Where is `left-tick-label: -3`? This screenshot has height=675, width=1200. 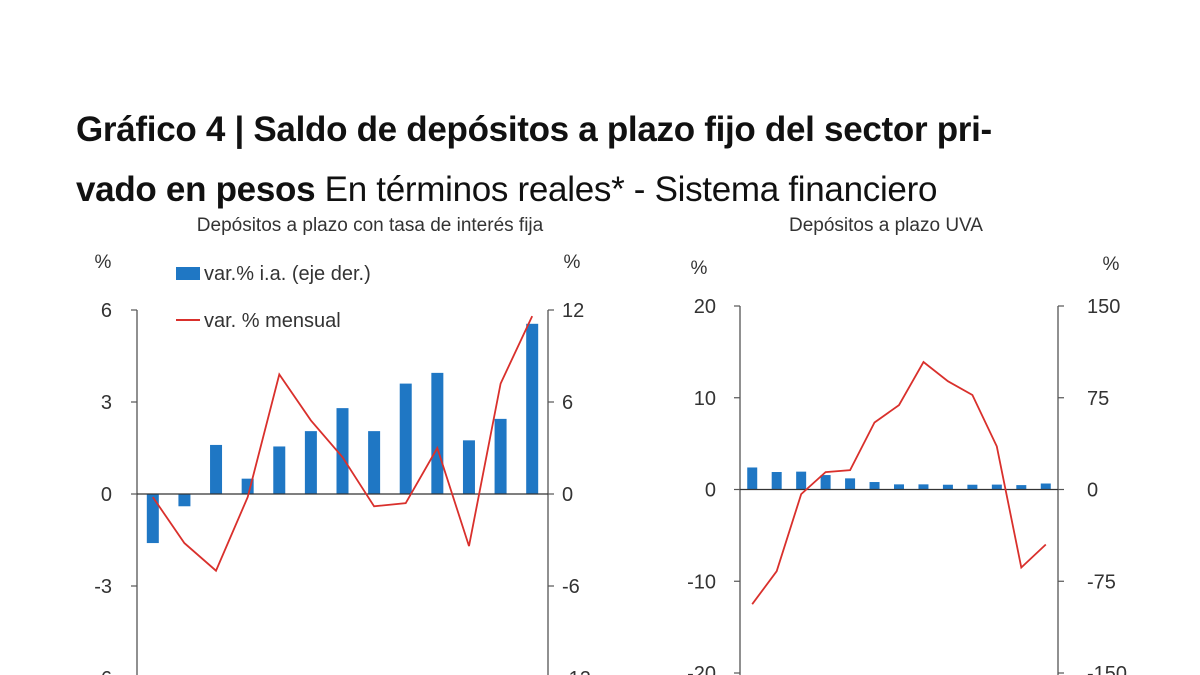
left-tick-label: -3 is located at coordinates (103, 587).